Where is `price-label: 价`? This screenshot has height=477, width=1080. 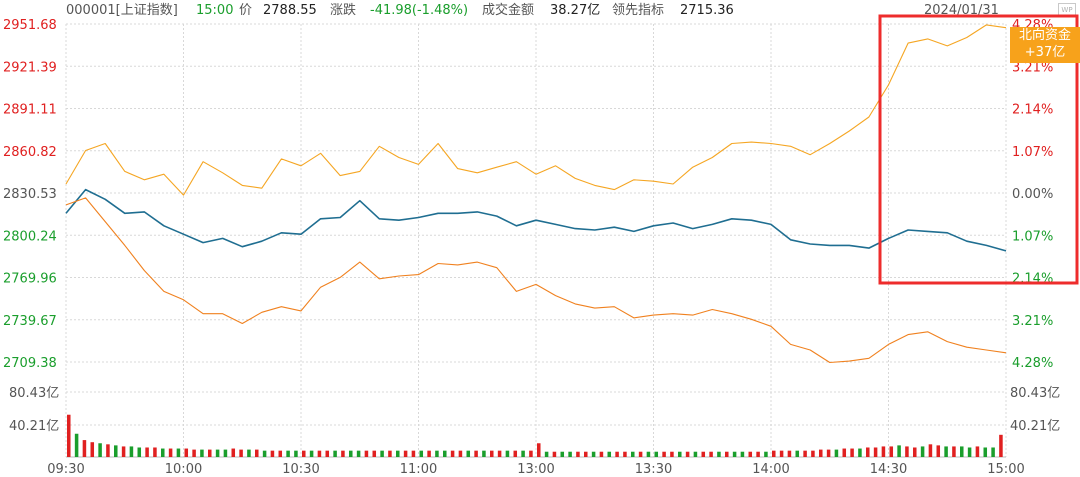 price-label: 价 is located at coordinates (246, 10).